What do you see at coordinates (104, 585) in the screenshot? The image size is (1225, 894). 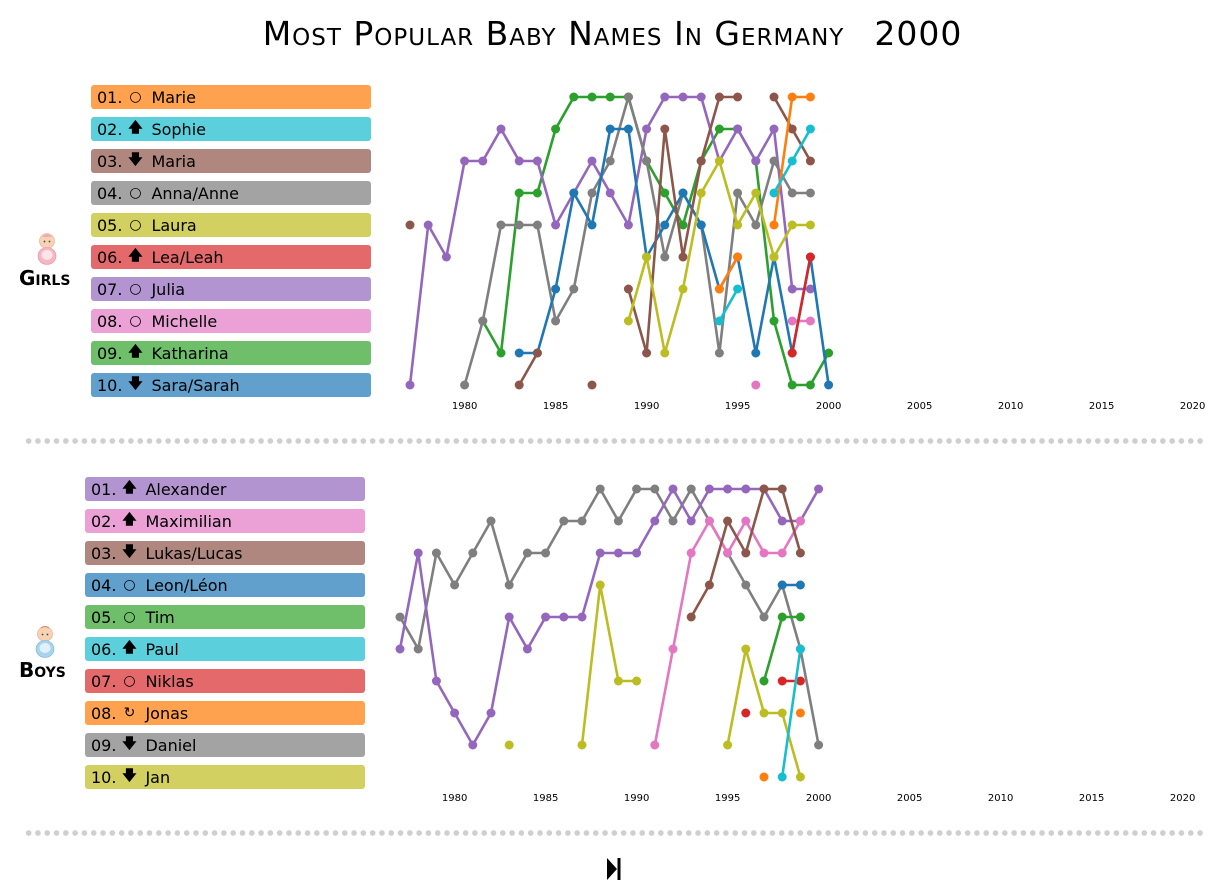 I see `rank-number: 04.` at bounding box center [104, 585].